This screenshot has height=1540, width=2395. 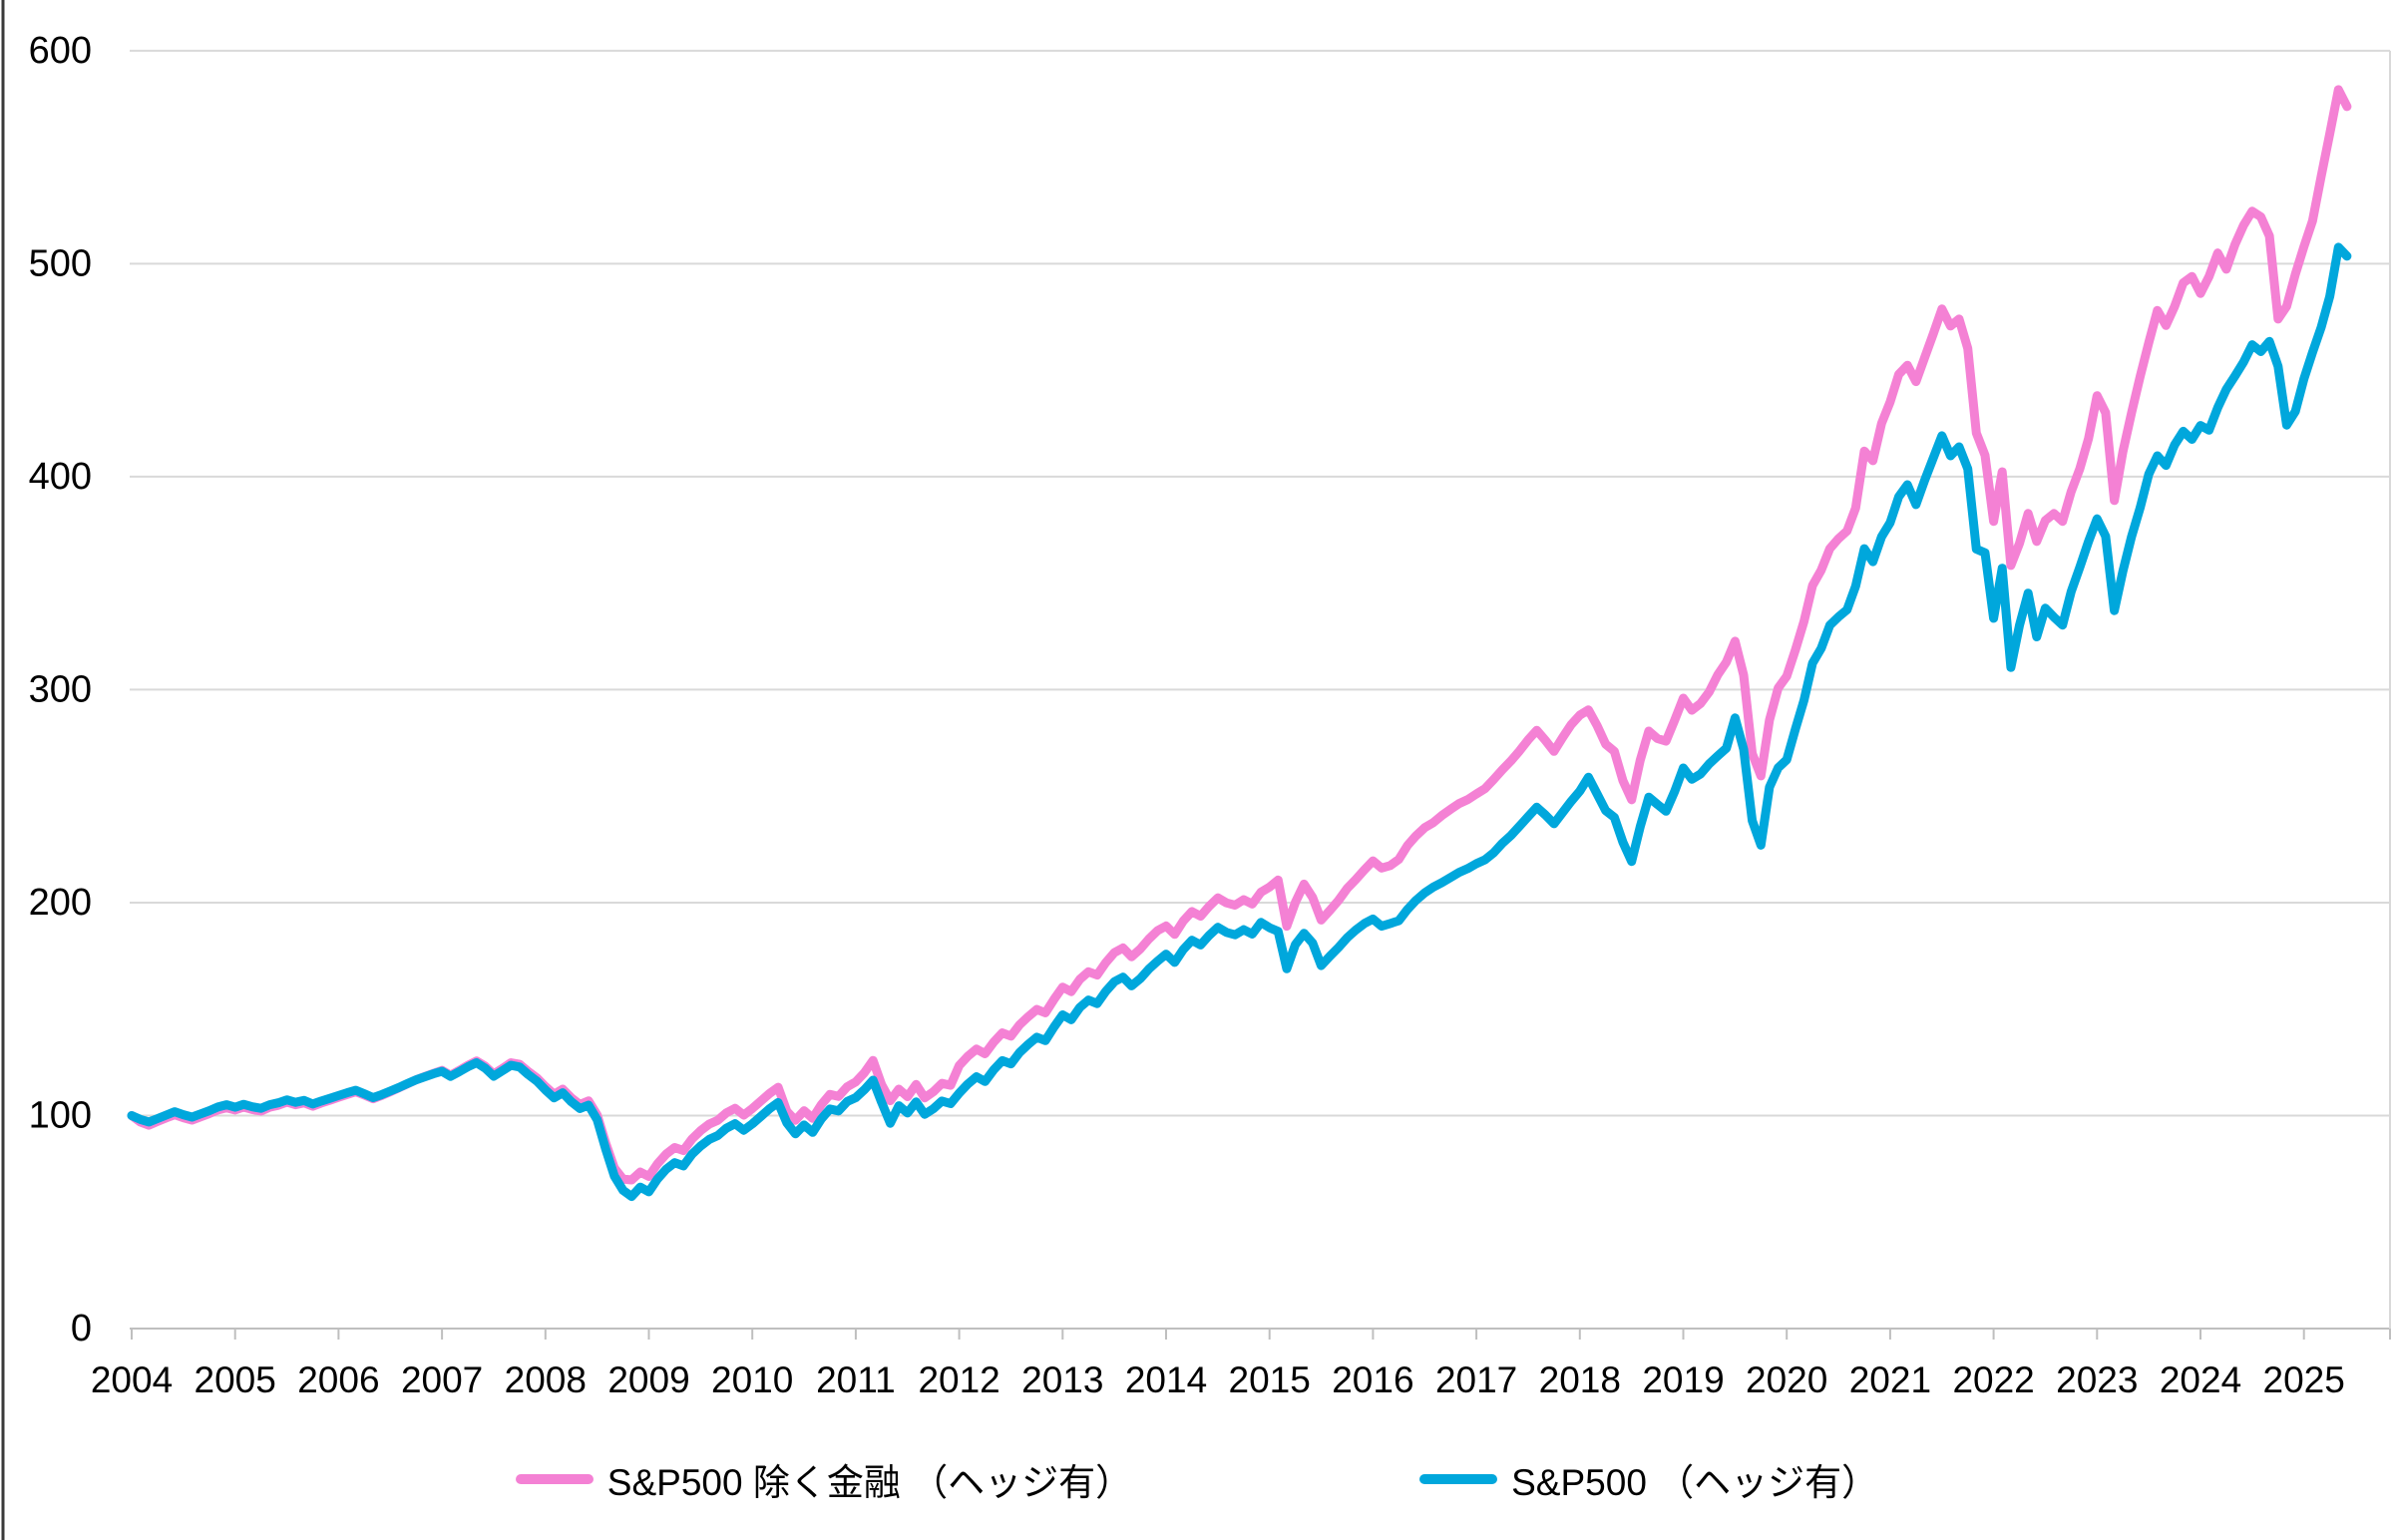 What do you see at coordinates (60, 689) in the screenshot?
I see `y-tick-label: 300` at bounding box center [60, 689].